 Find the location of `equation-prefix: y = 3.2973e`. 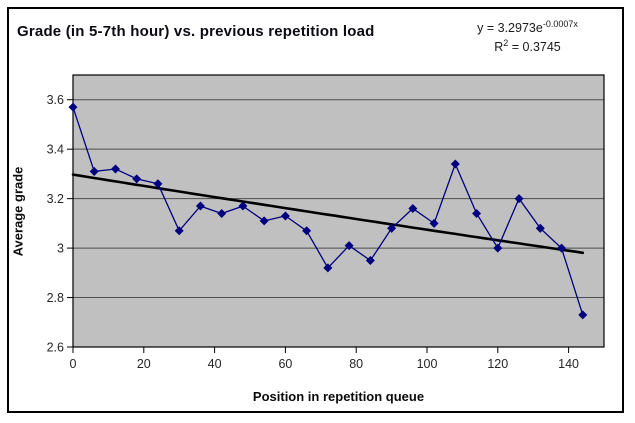

equation-prefix: y = 3.2973e is located at coordinates (510, 28).